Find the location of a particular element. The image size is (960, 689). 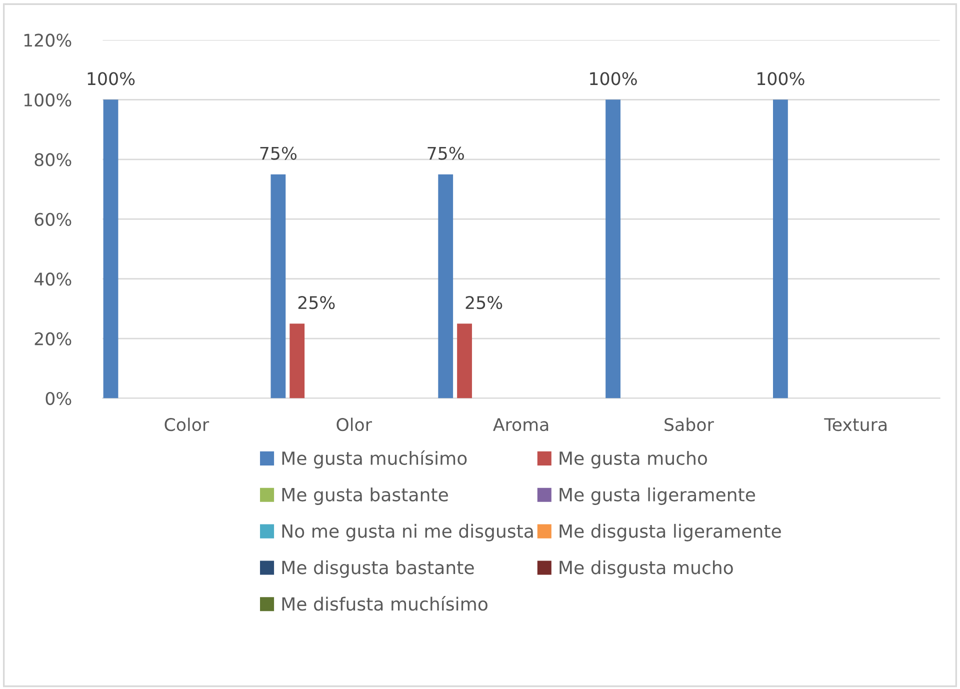

y-tick-label: 40% is located at coordinates (53, 279).